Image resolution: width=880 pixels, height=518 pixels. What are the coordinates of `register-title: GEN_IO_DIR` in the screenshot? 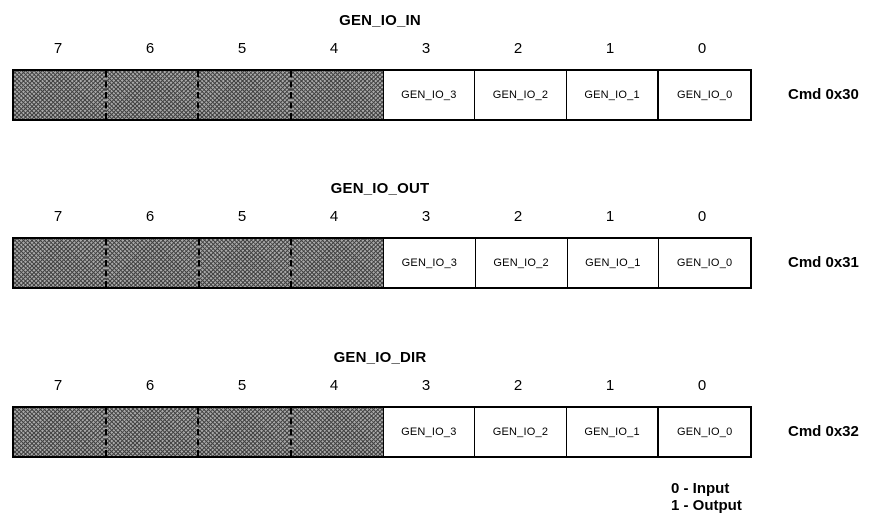 It's located at (380, 357).